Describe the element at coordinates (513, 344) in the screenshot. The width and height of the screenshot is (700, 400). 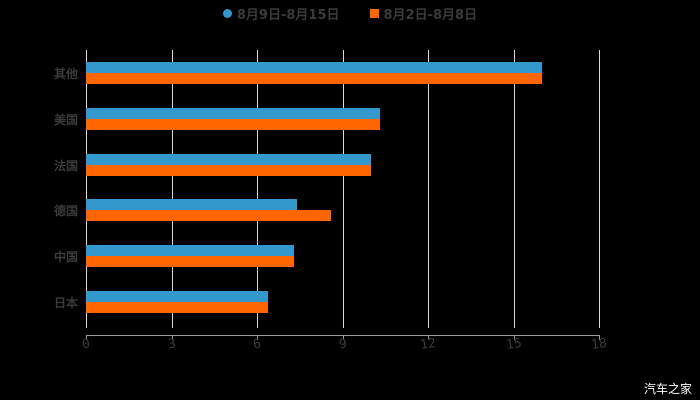
I see `x-tick-label: 15` at that location.